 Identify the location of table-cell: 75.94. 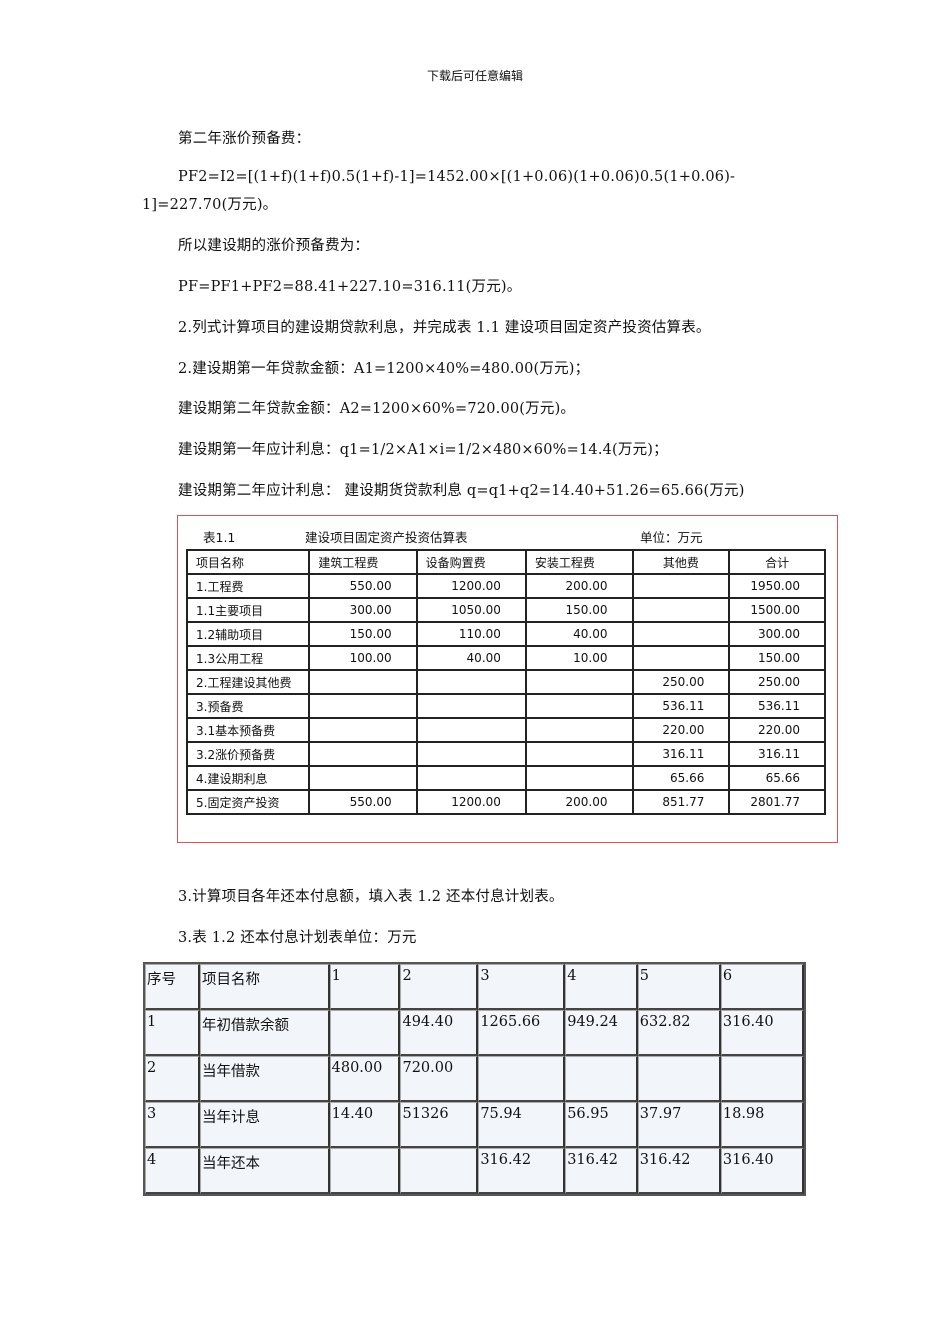
(522, 1125).